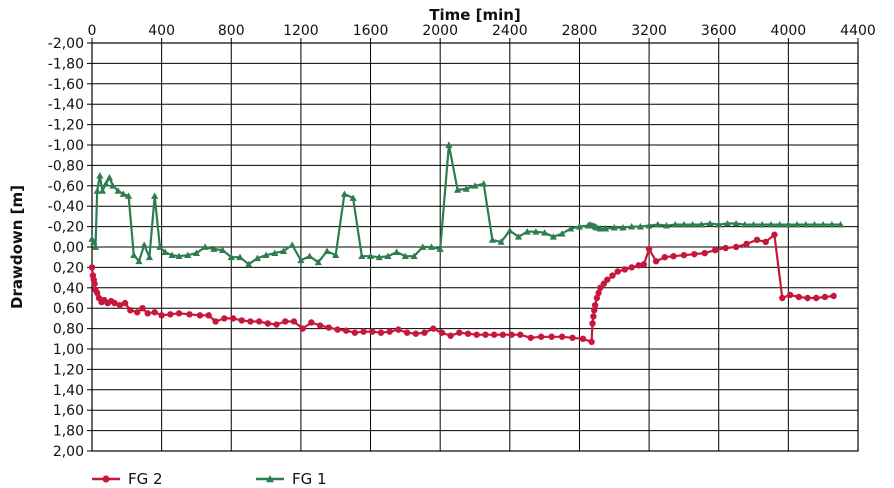 The width and height of the screenshot is (894, 488). I want to click on x-tick-label: 3200, so click(649, 31).